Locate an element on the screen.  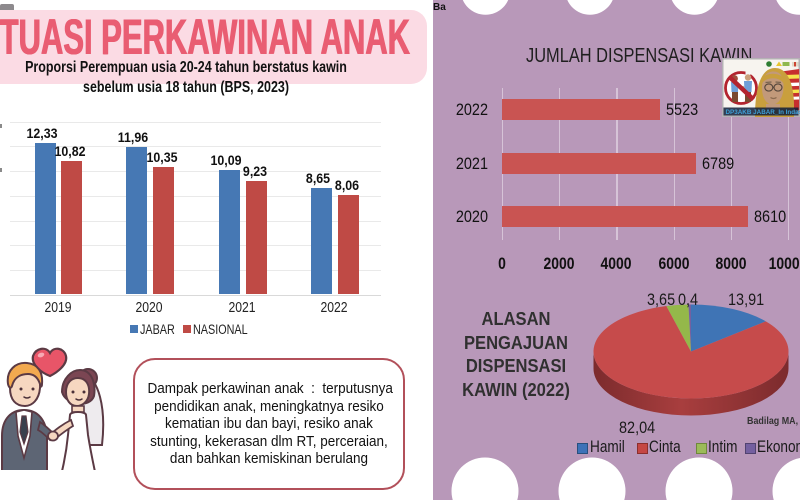
svg-text: DP3AKB JABAR_In Indasari is located at coordinates (763, 112).